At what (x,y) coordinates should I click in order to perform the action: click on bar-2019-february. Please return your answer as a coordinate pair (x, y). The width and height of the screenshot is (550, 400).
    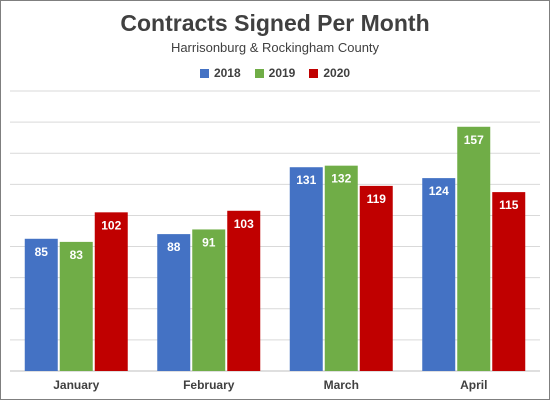
    Looking at the image, I should click on (209, 300).